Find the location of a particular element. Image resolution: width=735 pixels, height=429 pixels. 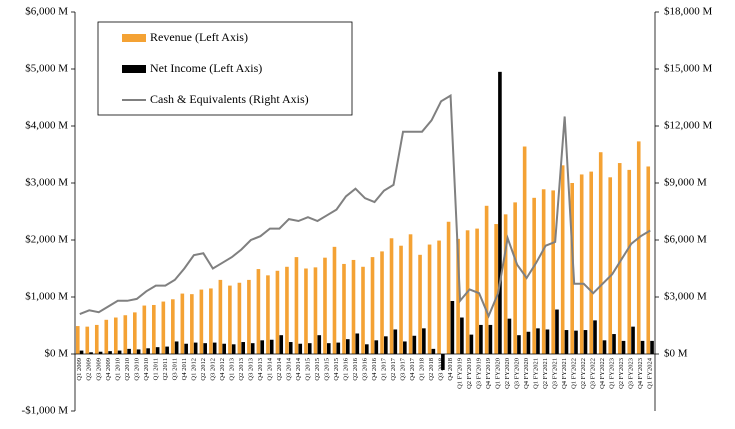

x-tick-label: Q3 2011 is located at coordinates (174, 369).